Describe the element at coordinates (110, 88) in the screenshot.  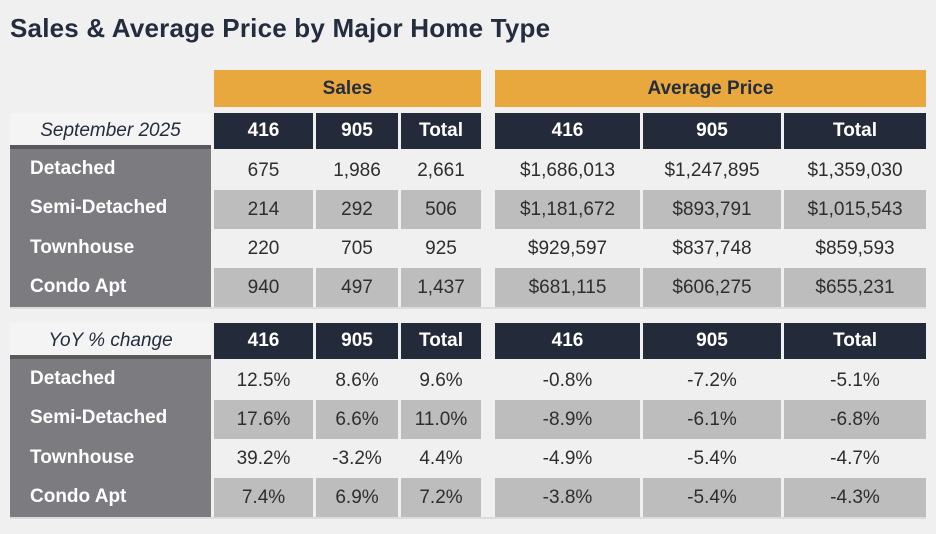
I see `corner-spacer` at that location.